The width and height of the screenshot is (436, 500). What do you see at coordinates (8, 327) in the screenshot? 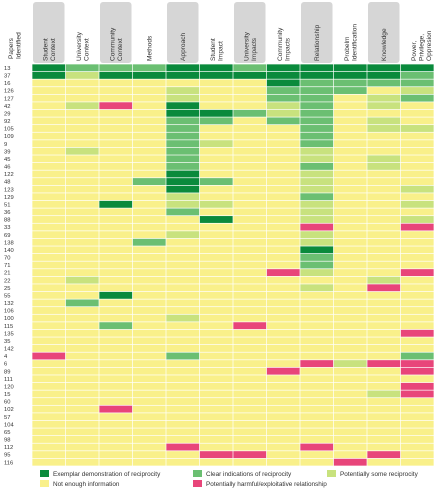
I see `row-label: 115` at bounding box center [8, 327].